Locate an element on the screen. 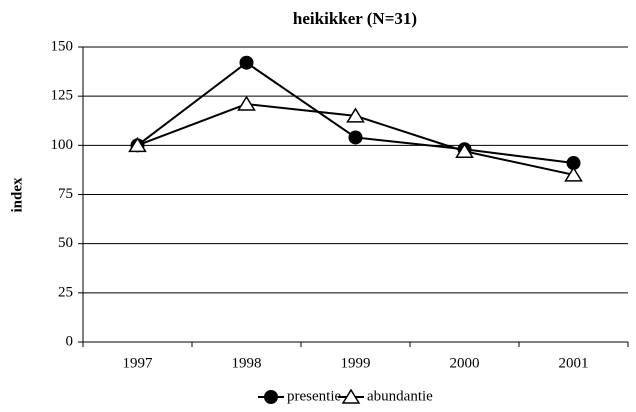  legend-label: presentie is located at coordinates (314, 396).